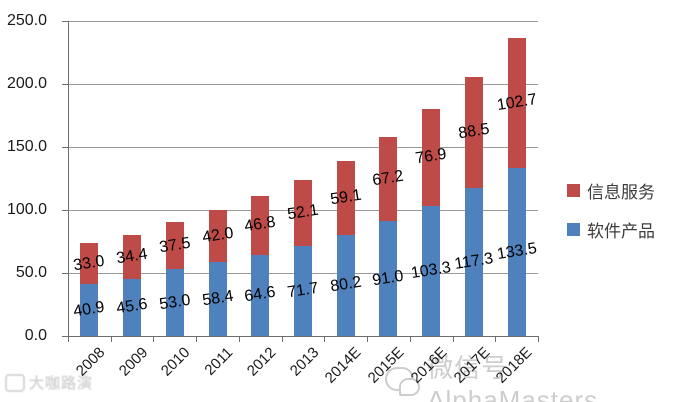 Image resolution: width=674 pixels, height=402 pixels. Describe the element at coordinates (386, 365) in the screenshot. I see `x-axis-category-label-text: 2015E` at that location.